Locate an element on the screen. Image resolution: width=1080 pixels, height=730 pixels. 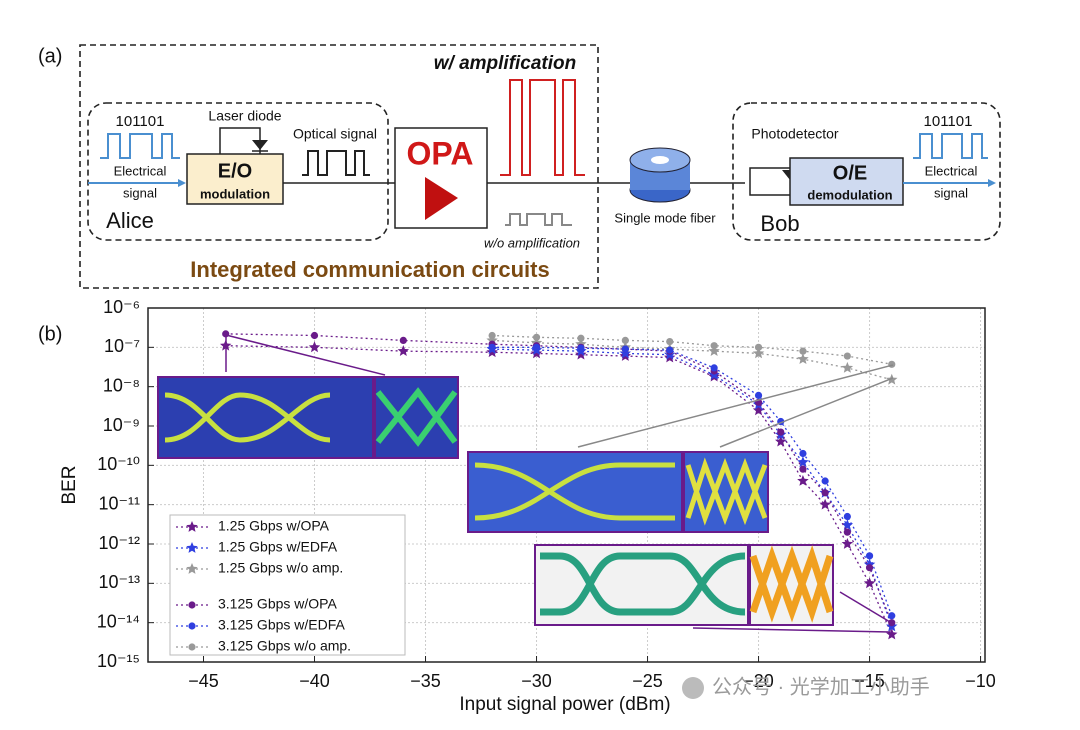
alice-box is located at coordinates (238, 171).